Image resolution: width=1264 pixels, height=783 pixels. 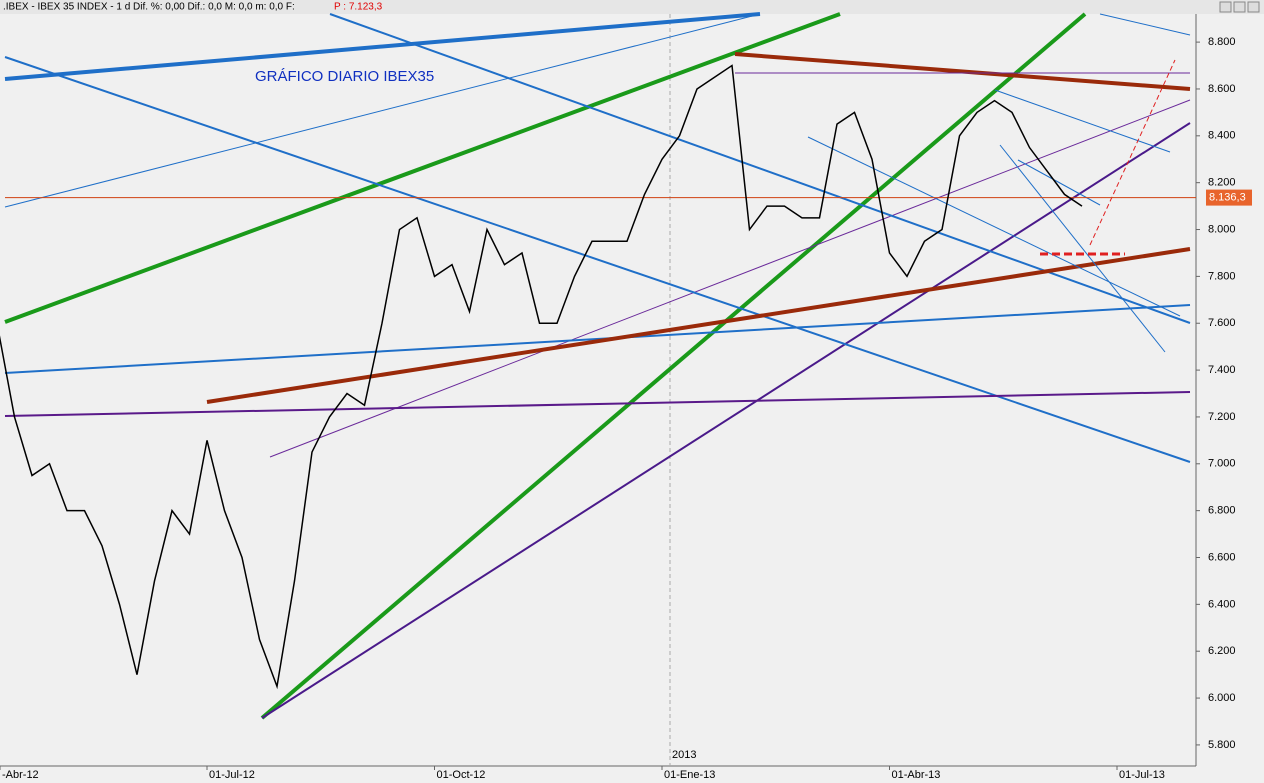 What do you see at coordinates (1222, 42) in the screenshot?
I see `y-tick-label: 8.800` at bounding box center [1222, 42].